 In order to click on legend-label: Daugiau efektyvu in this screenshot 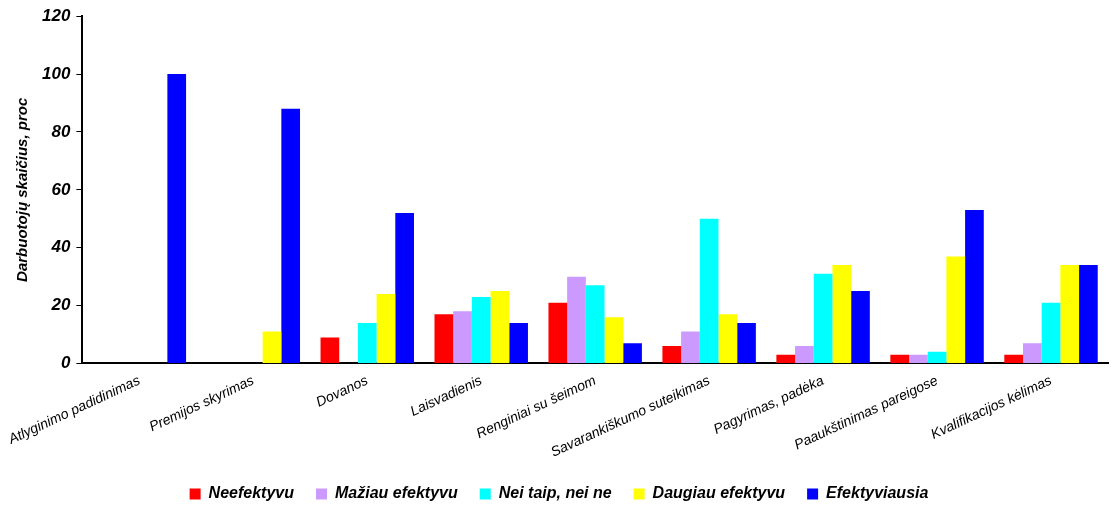, I will do `click(719, 493)`.